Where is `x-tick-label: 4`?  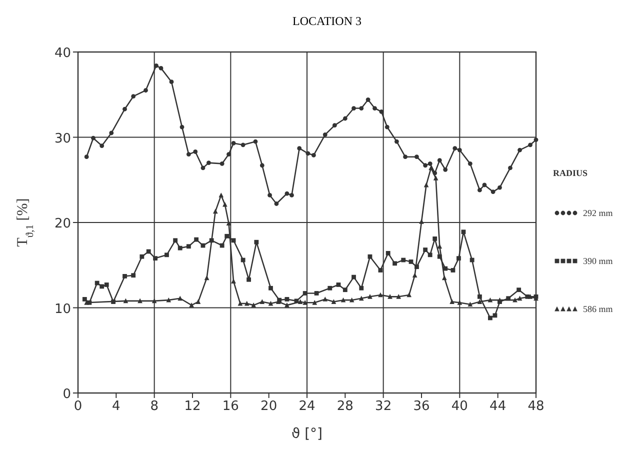 x-tick-label: 4 is located at coordinates (116, 406).